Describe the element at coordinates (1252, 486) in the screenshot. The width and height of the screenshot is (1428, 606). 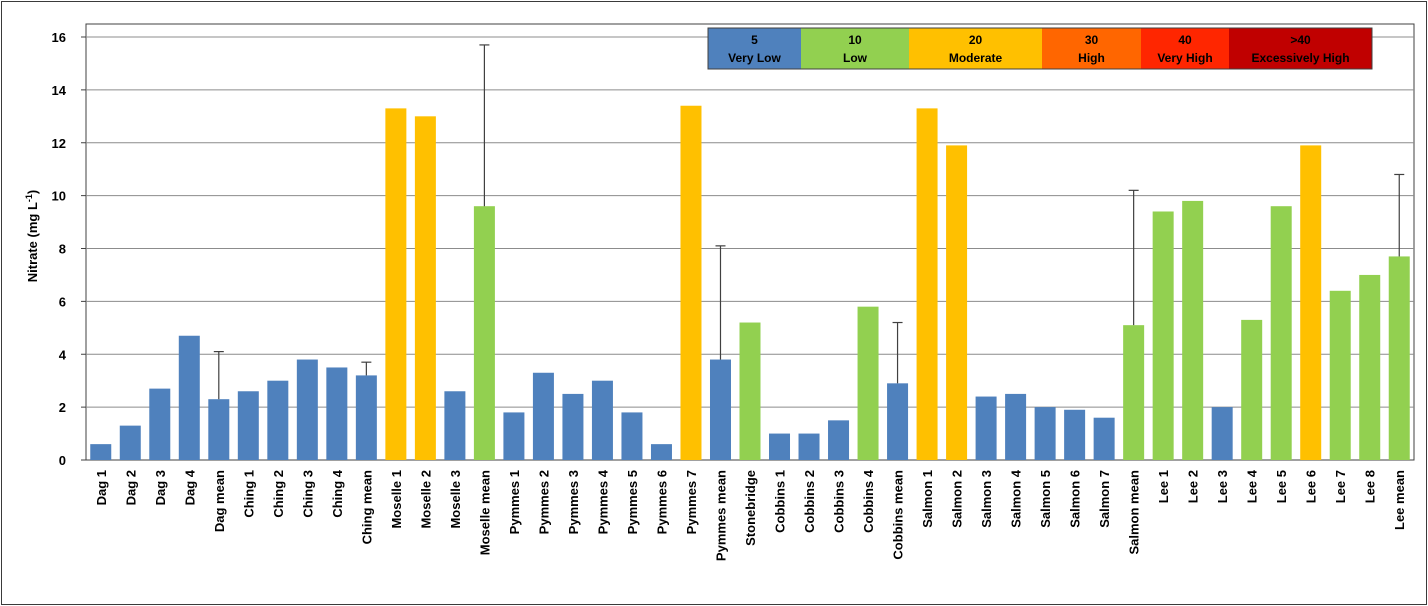
I see `x-tick-label: Lee 4` at that location.